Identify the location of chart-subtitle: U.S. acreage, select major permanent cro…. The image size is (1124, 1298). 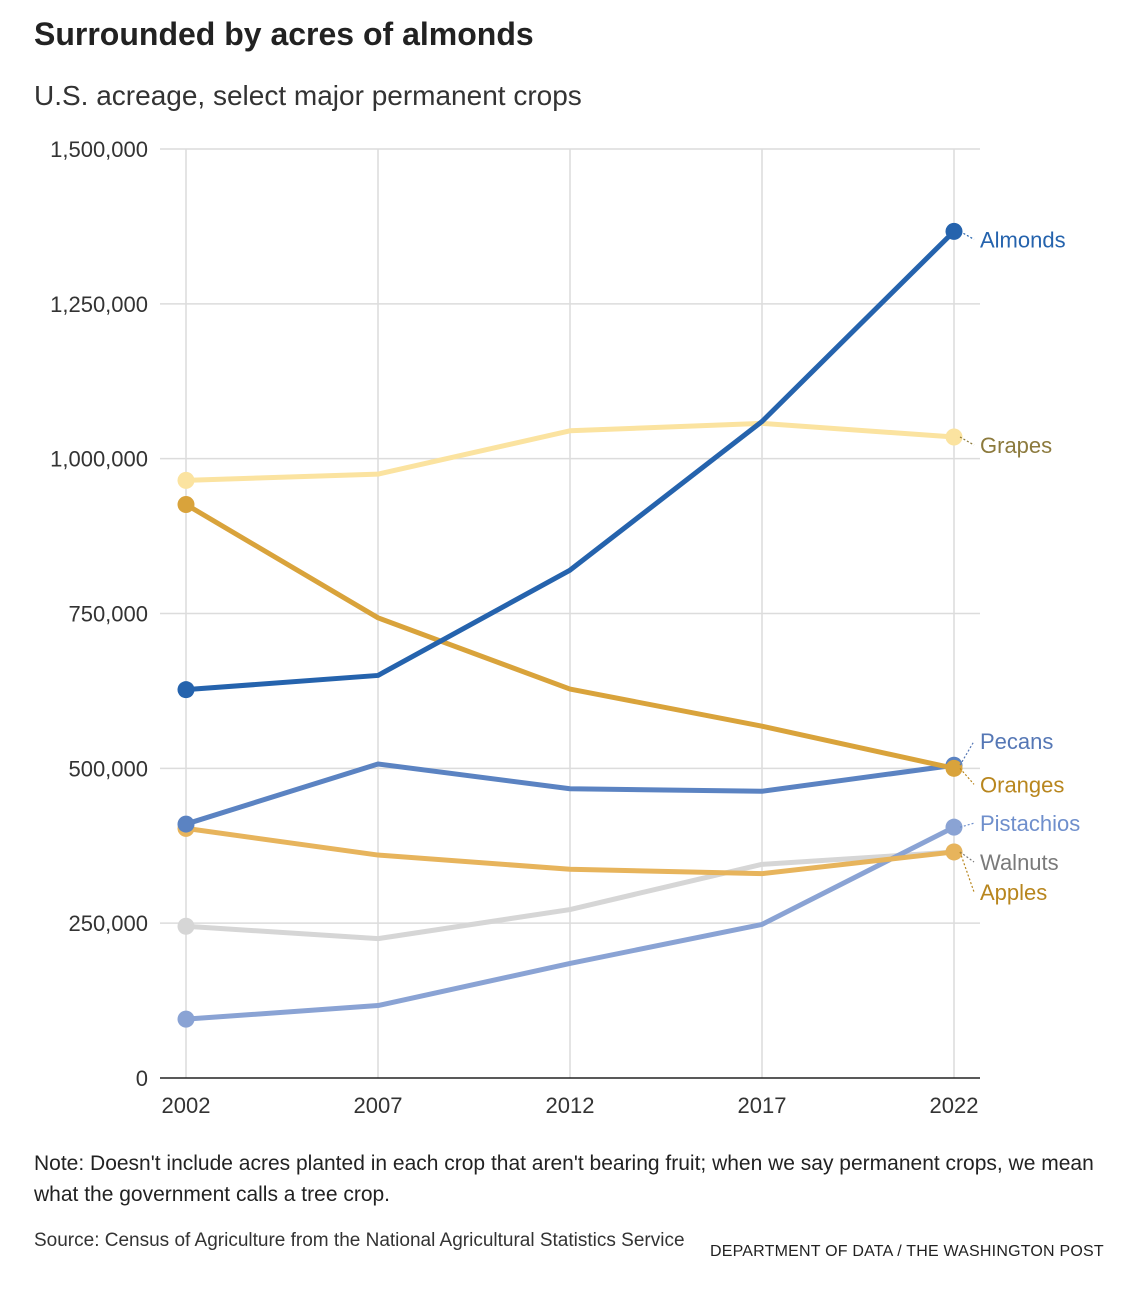
(308, 95).